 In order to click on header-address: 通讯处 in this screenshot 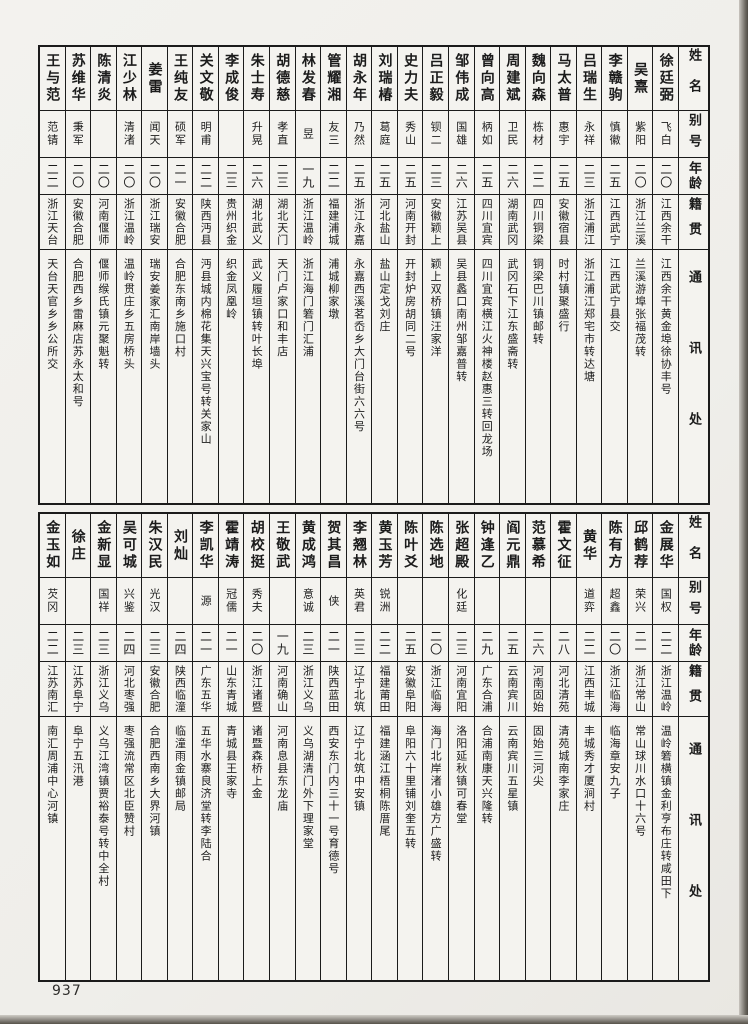, I will do `click(693, 848)`.